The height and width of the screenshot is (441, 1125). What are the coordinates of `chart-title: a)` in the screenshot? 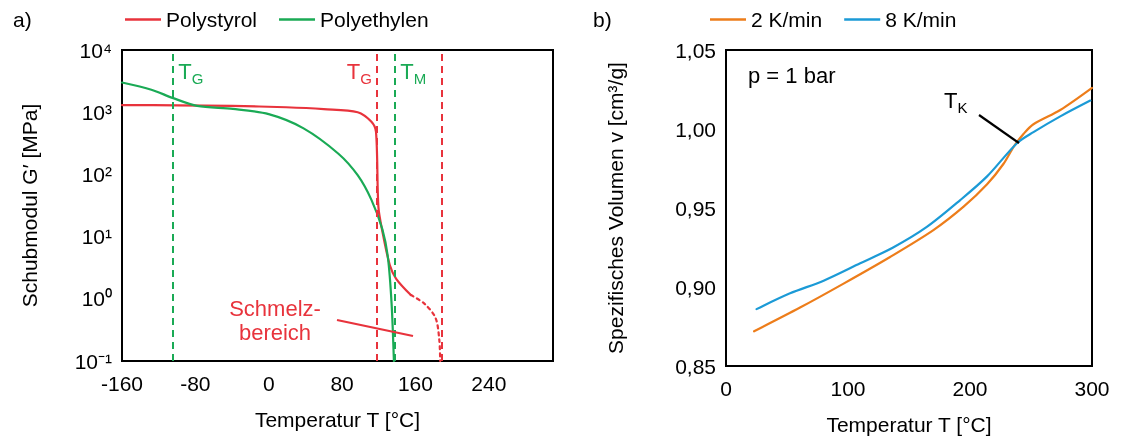 It's located at (22, 19).